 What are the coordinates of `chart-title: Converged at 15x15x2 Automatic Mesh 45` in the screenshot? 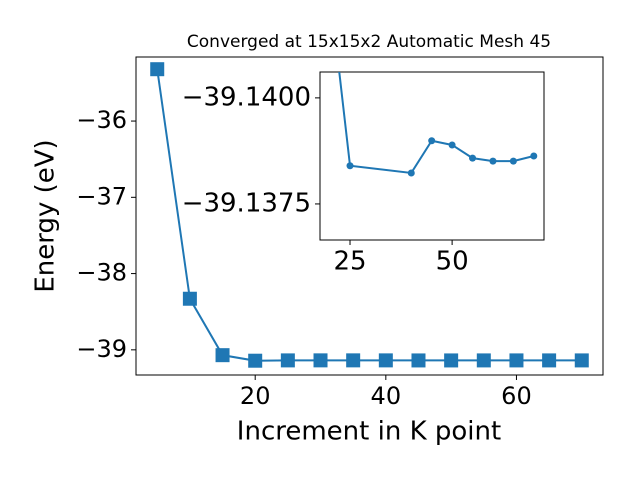 It's located at (369, 42).